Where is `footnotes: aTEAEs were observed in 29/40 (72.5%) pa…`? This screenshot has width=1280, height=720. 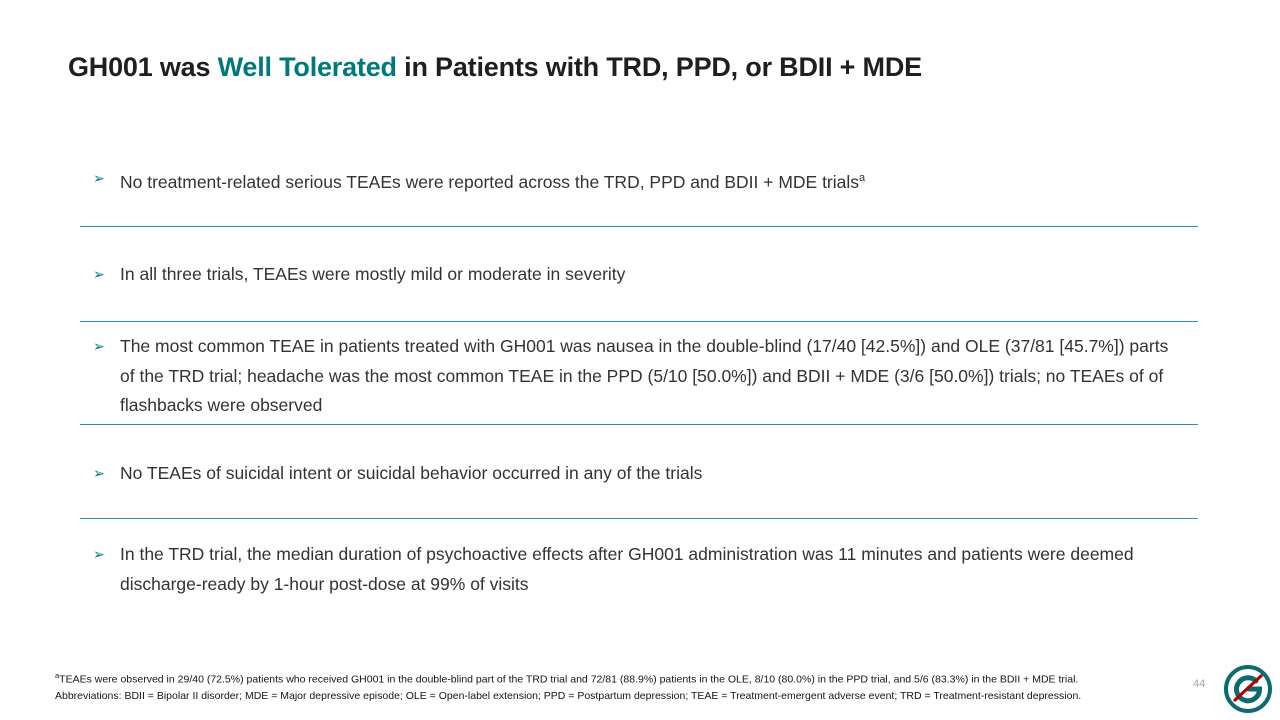 footnotes: aTEAEs were observed in 29/40 (72.5%) pa… is located at coordinates (607, 686).